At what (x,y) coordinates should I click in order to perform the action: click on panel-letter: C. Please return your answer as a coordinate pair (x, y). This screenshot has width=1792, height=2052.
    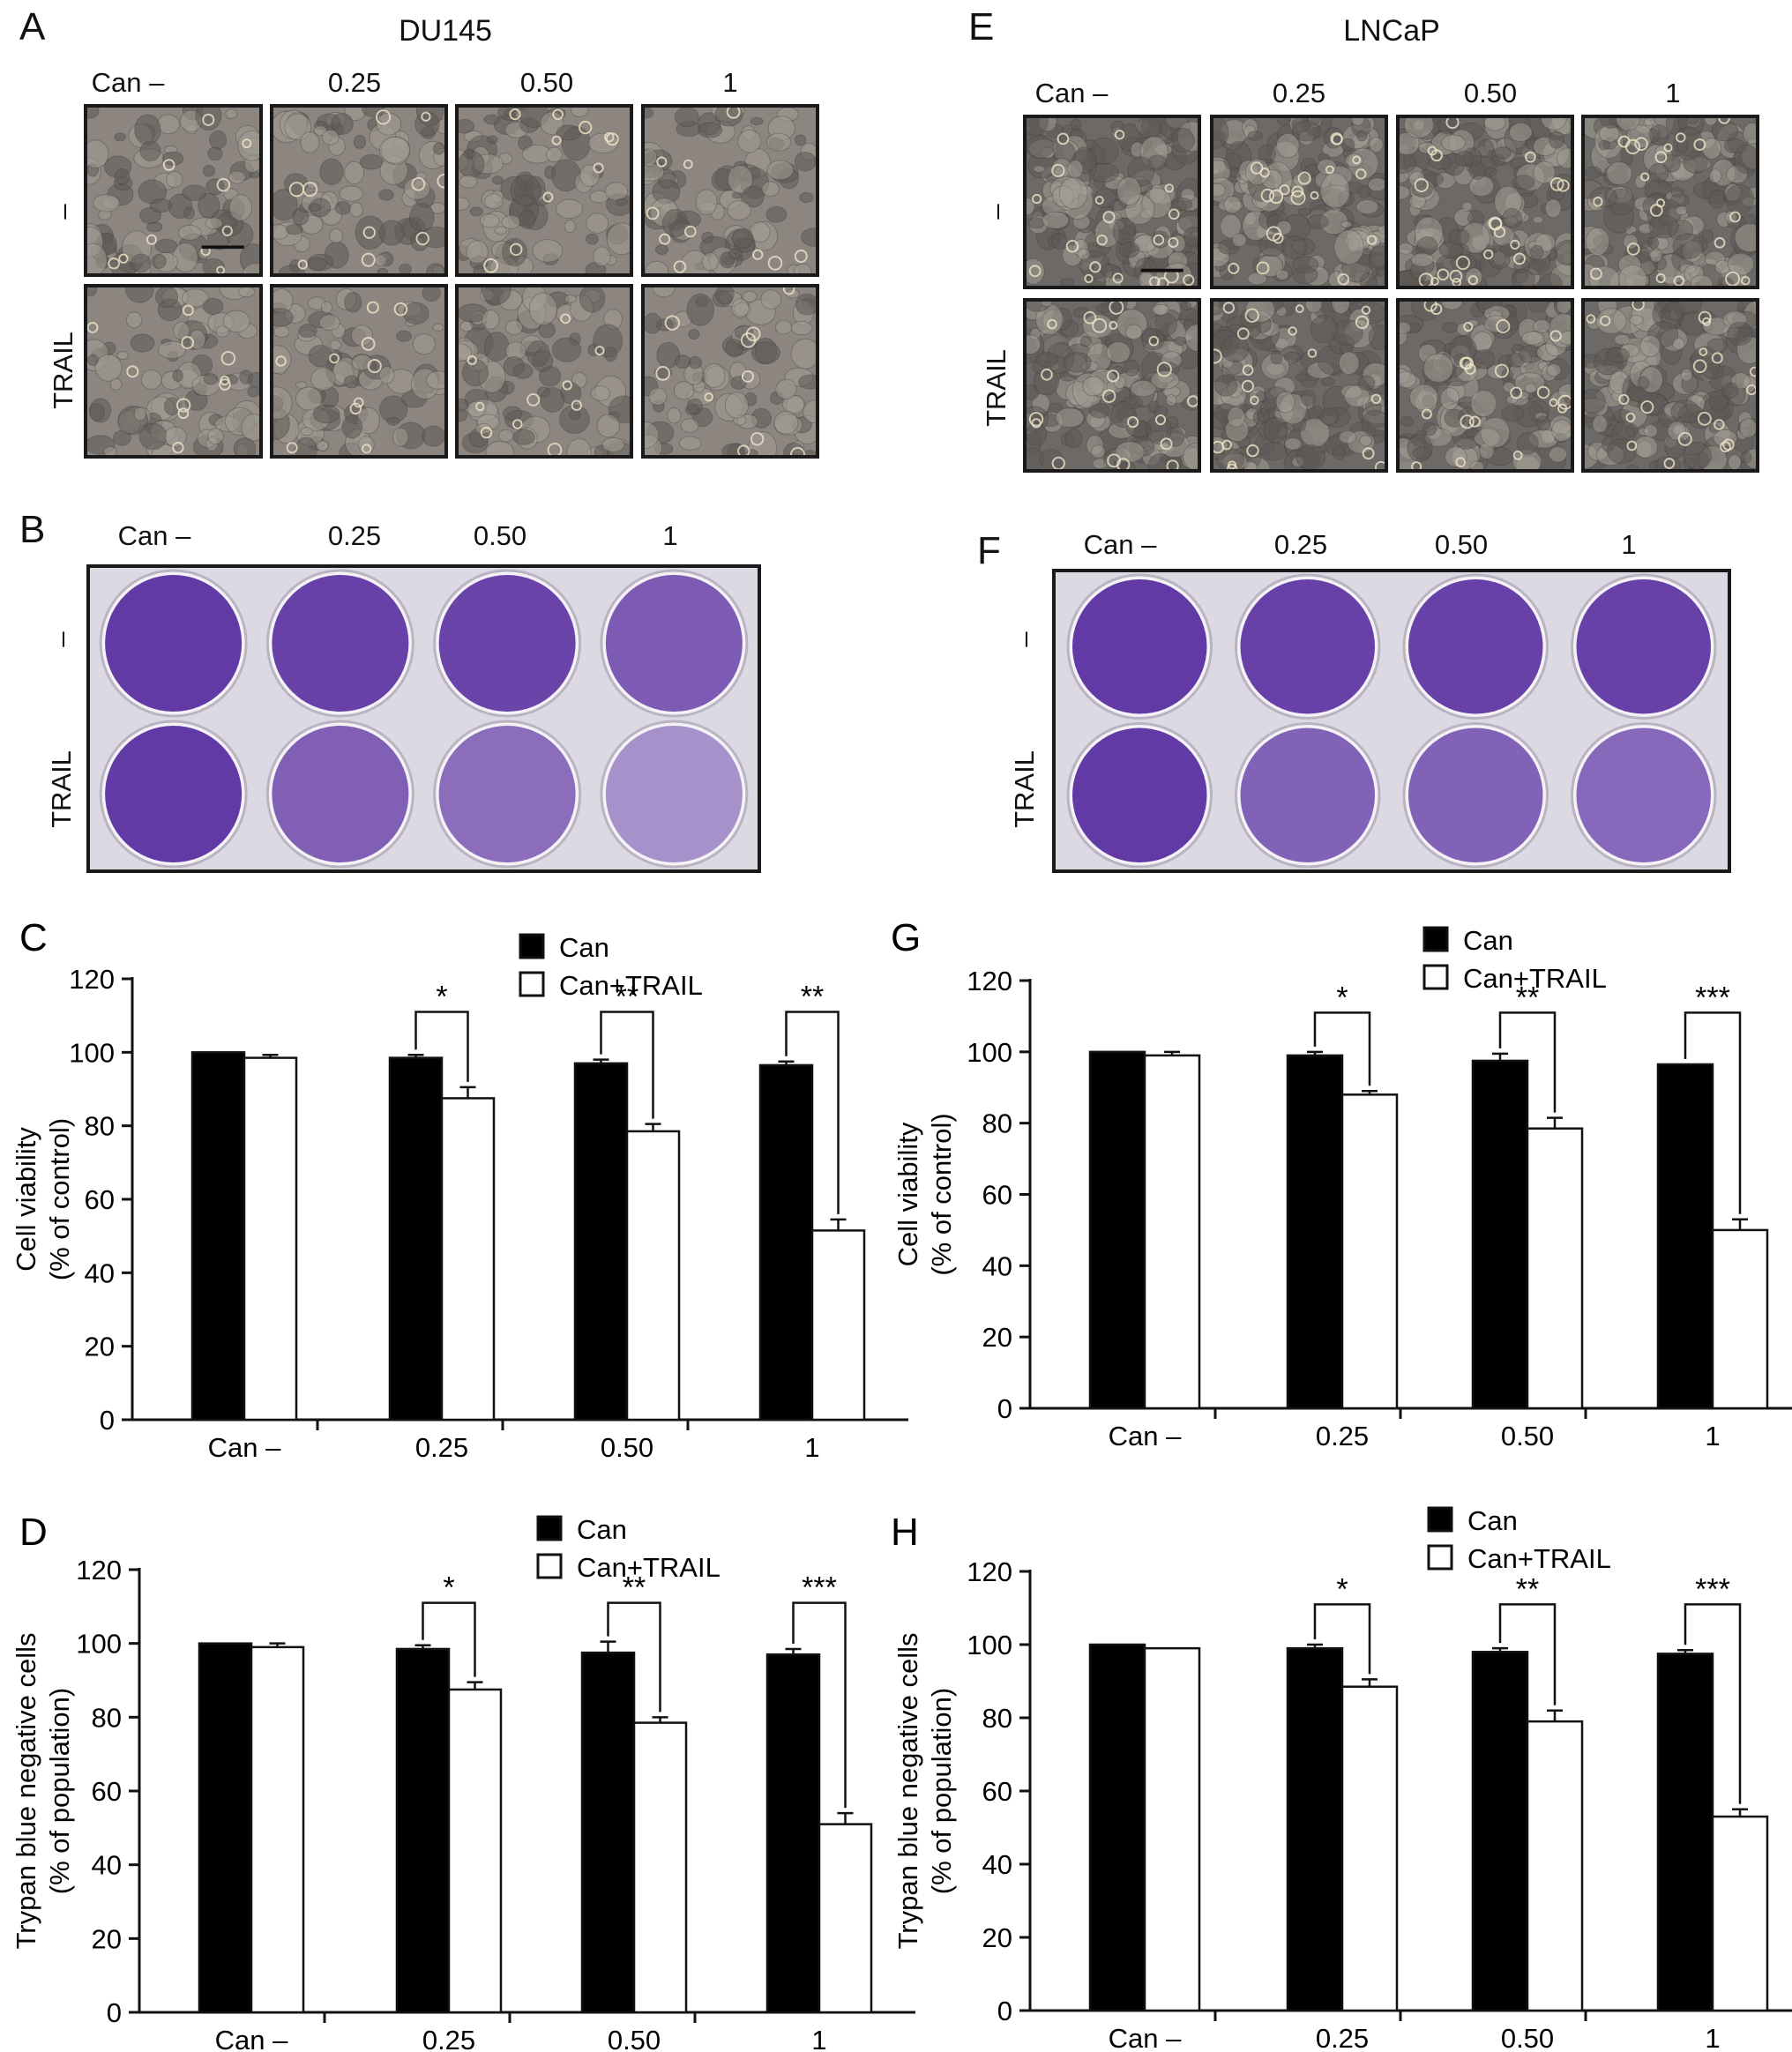
    Looking at the image, I should click on (33, 938).